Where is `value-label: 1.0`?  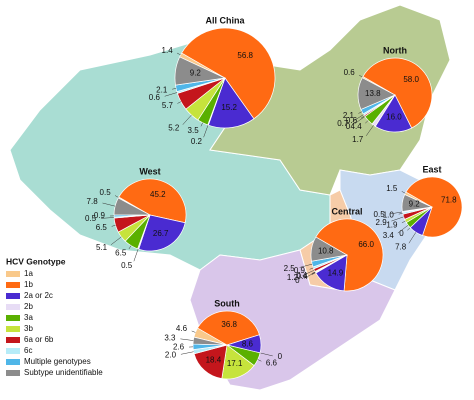
value-label: 1.0 is located at coordinates (389, 214).